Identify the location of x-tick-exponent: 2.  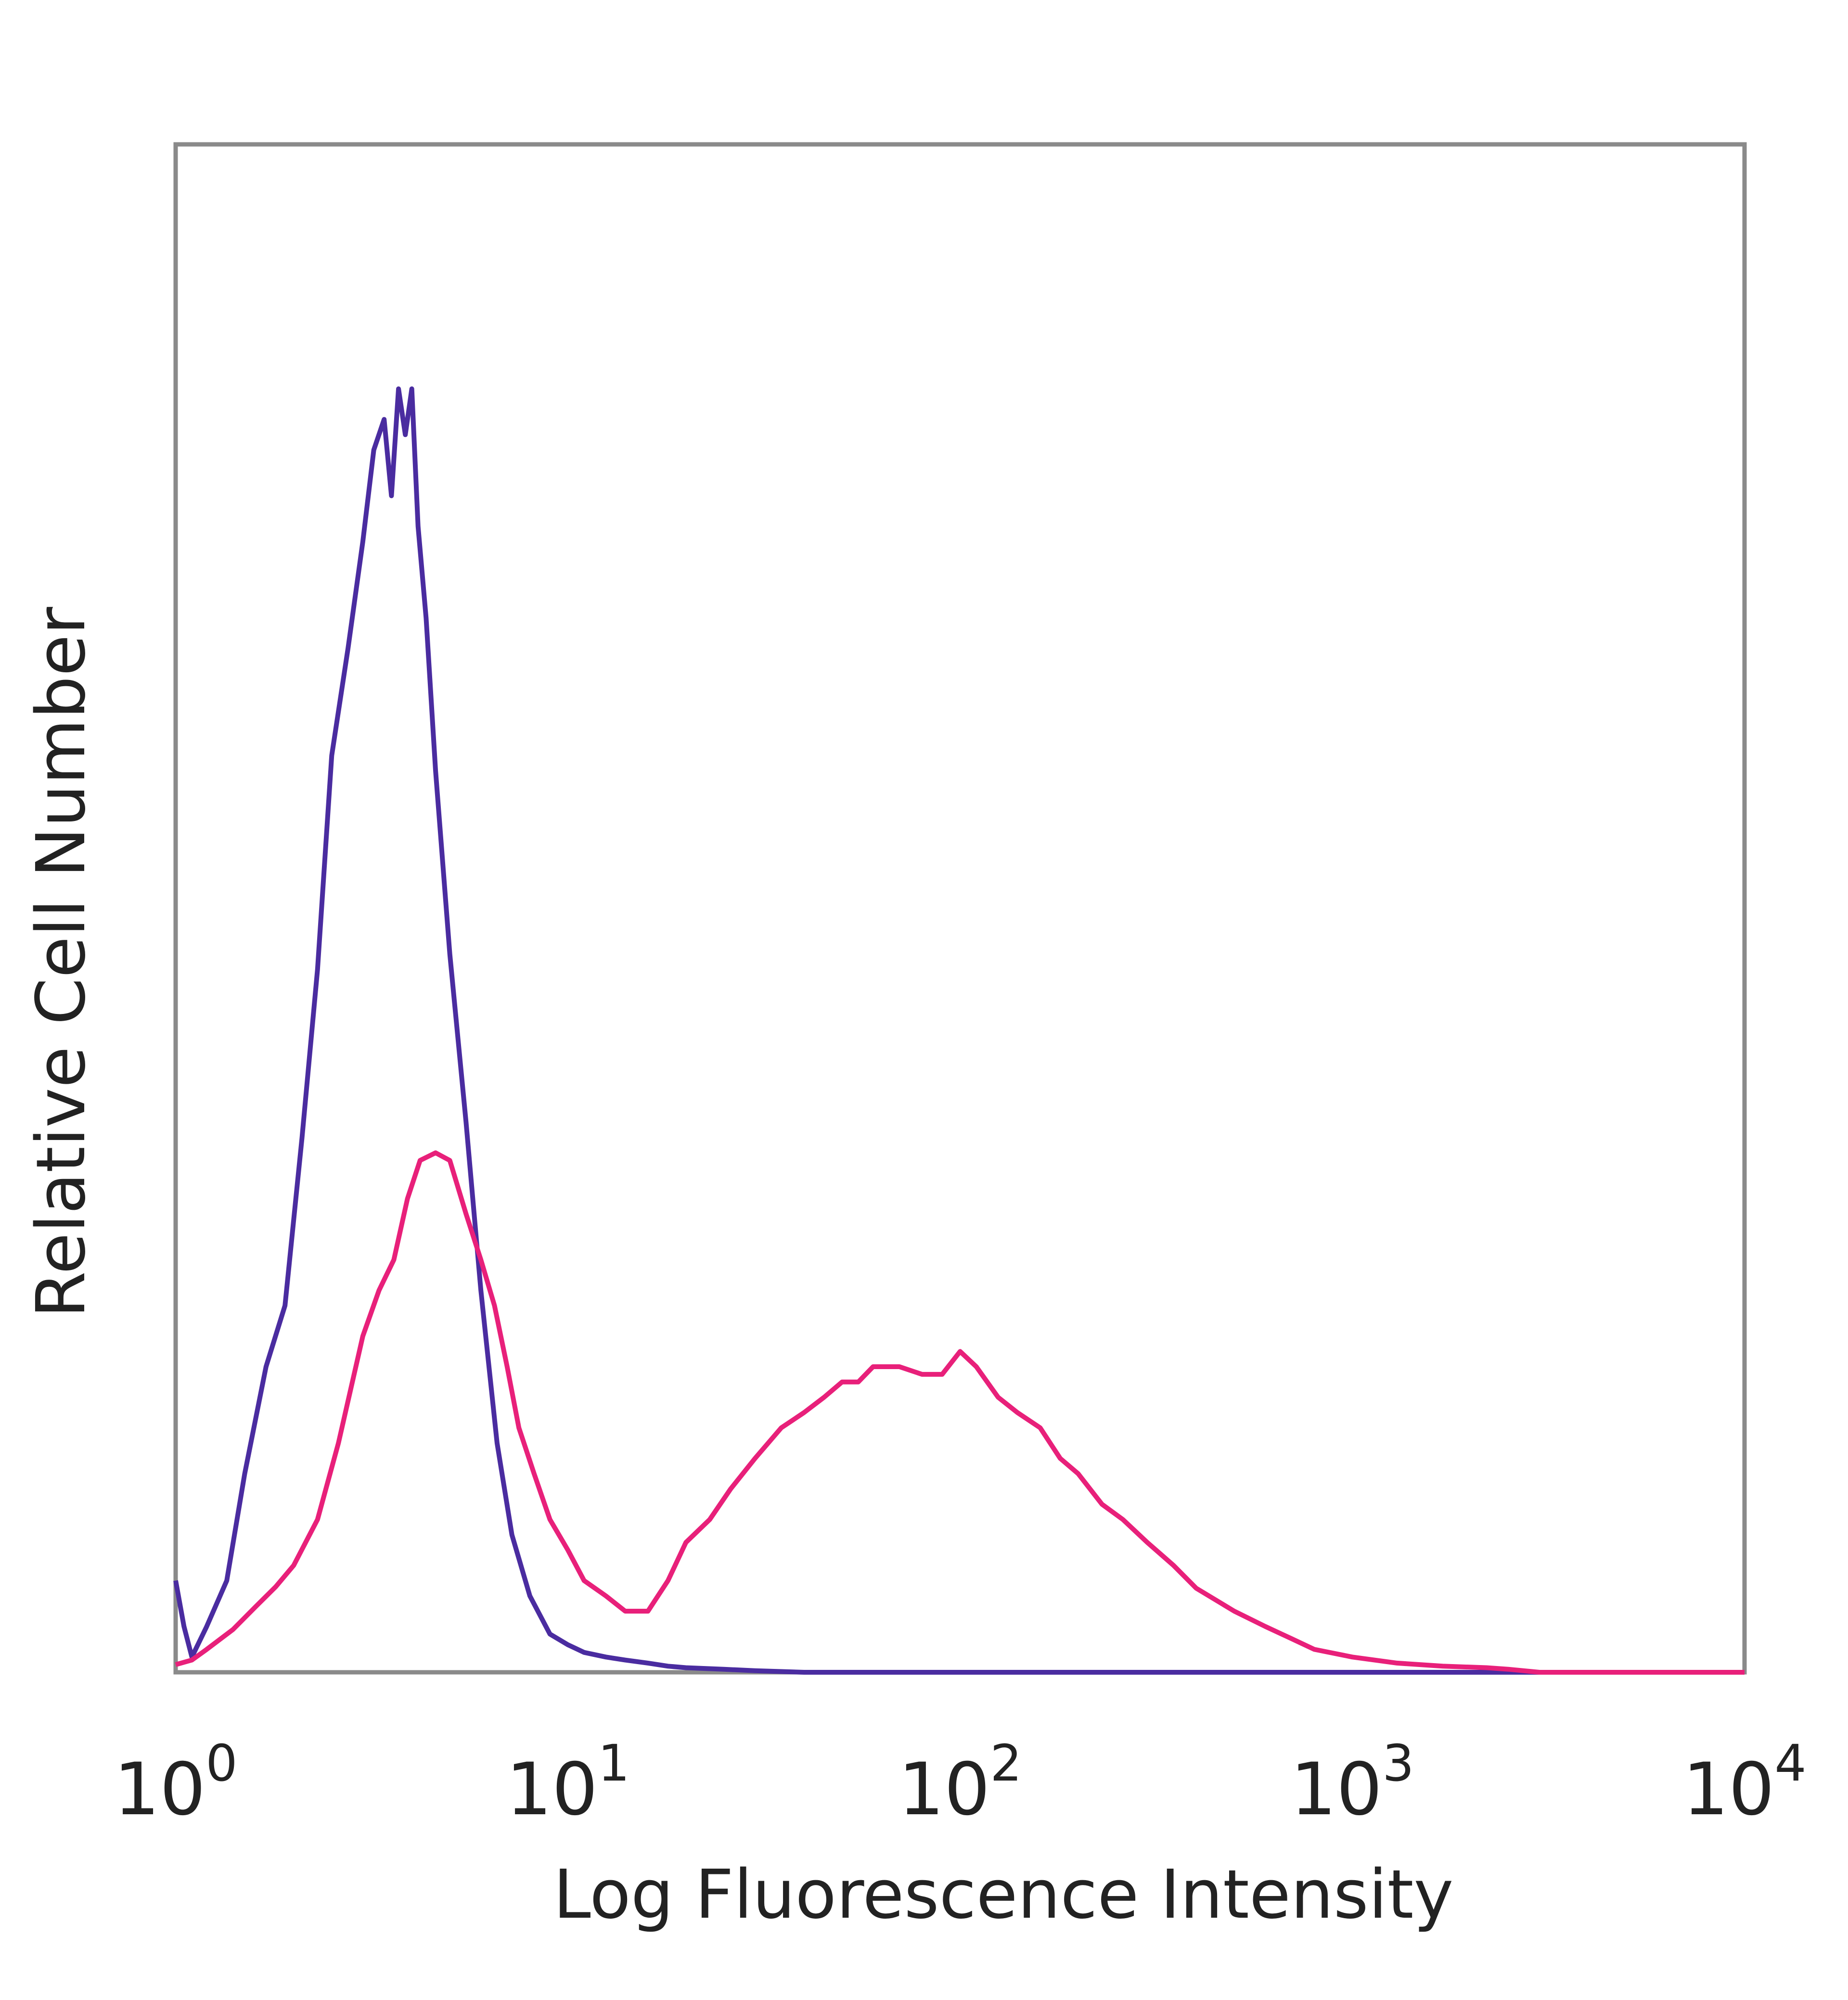
(1006, 1763).